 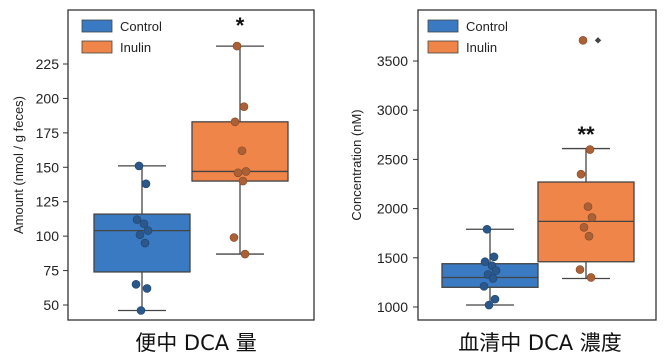 I want to click on inulin-outlier-marker, so click(x=598, y=40).